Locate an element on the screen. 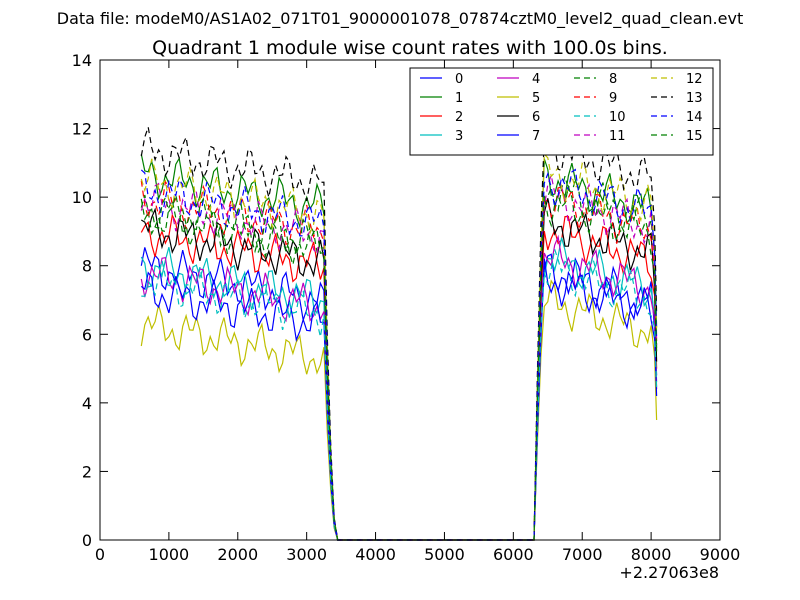 The width and height of the screenshot is (800, 600). y-tick-label: 0 is located at coordinates (87, 540).